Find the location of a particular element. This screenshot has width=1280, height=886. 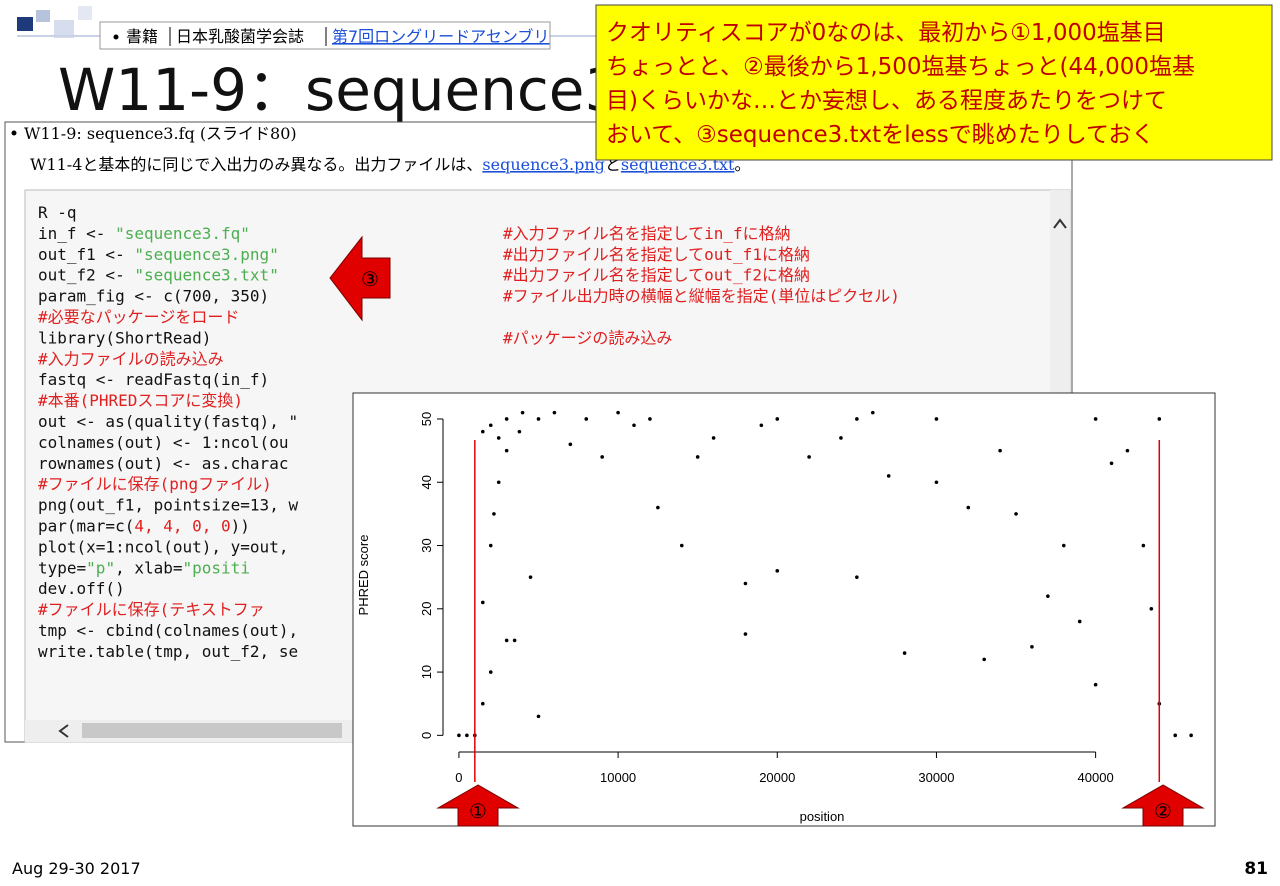

code-line: tmp <- cbind(colnames(out), is located at coordinates (168, 630).